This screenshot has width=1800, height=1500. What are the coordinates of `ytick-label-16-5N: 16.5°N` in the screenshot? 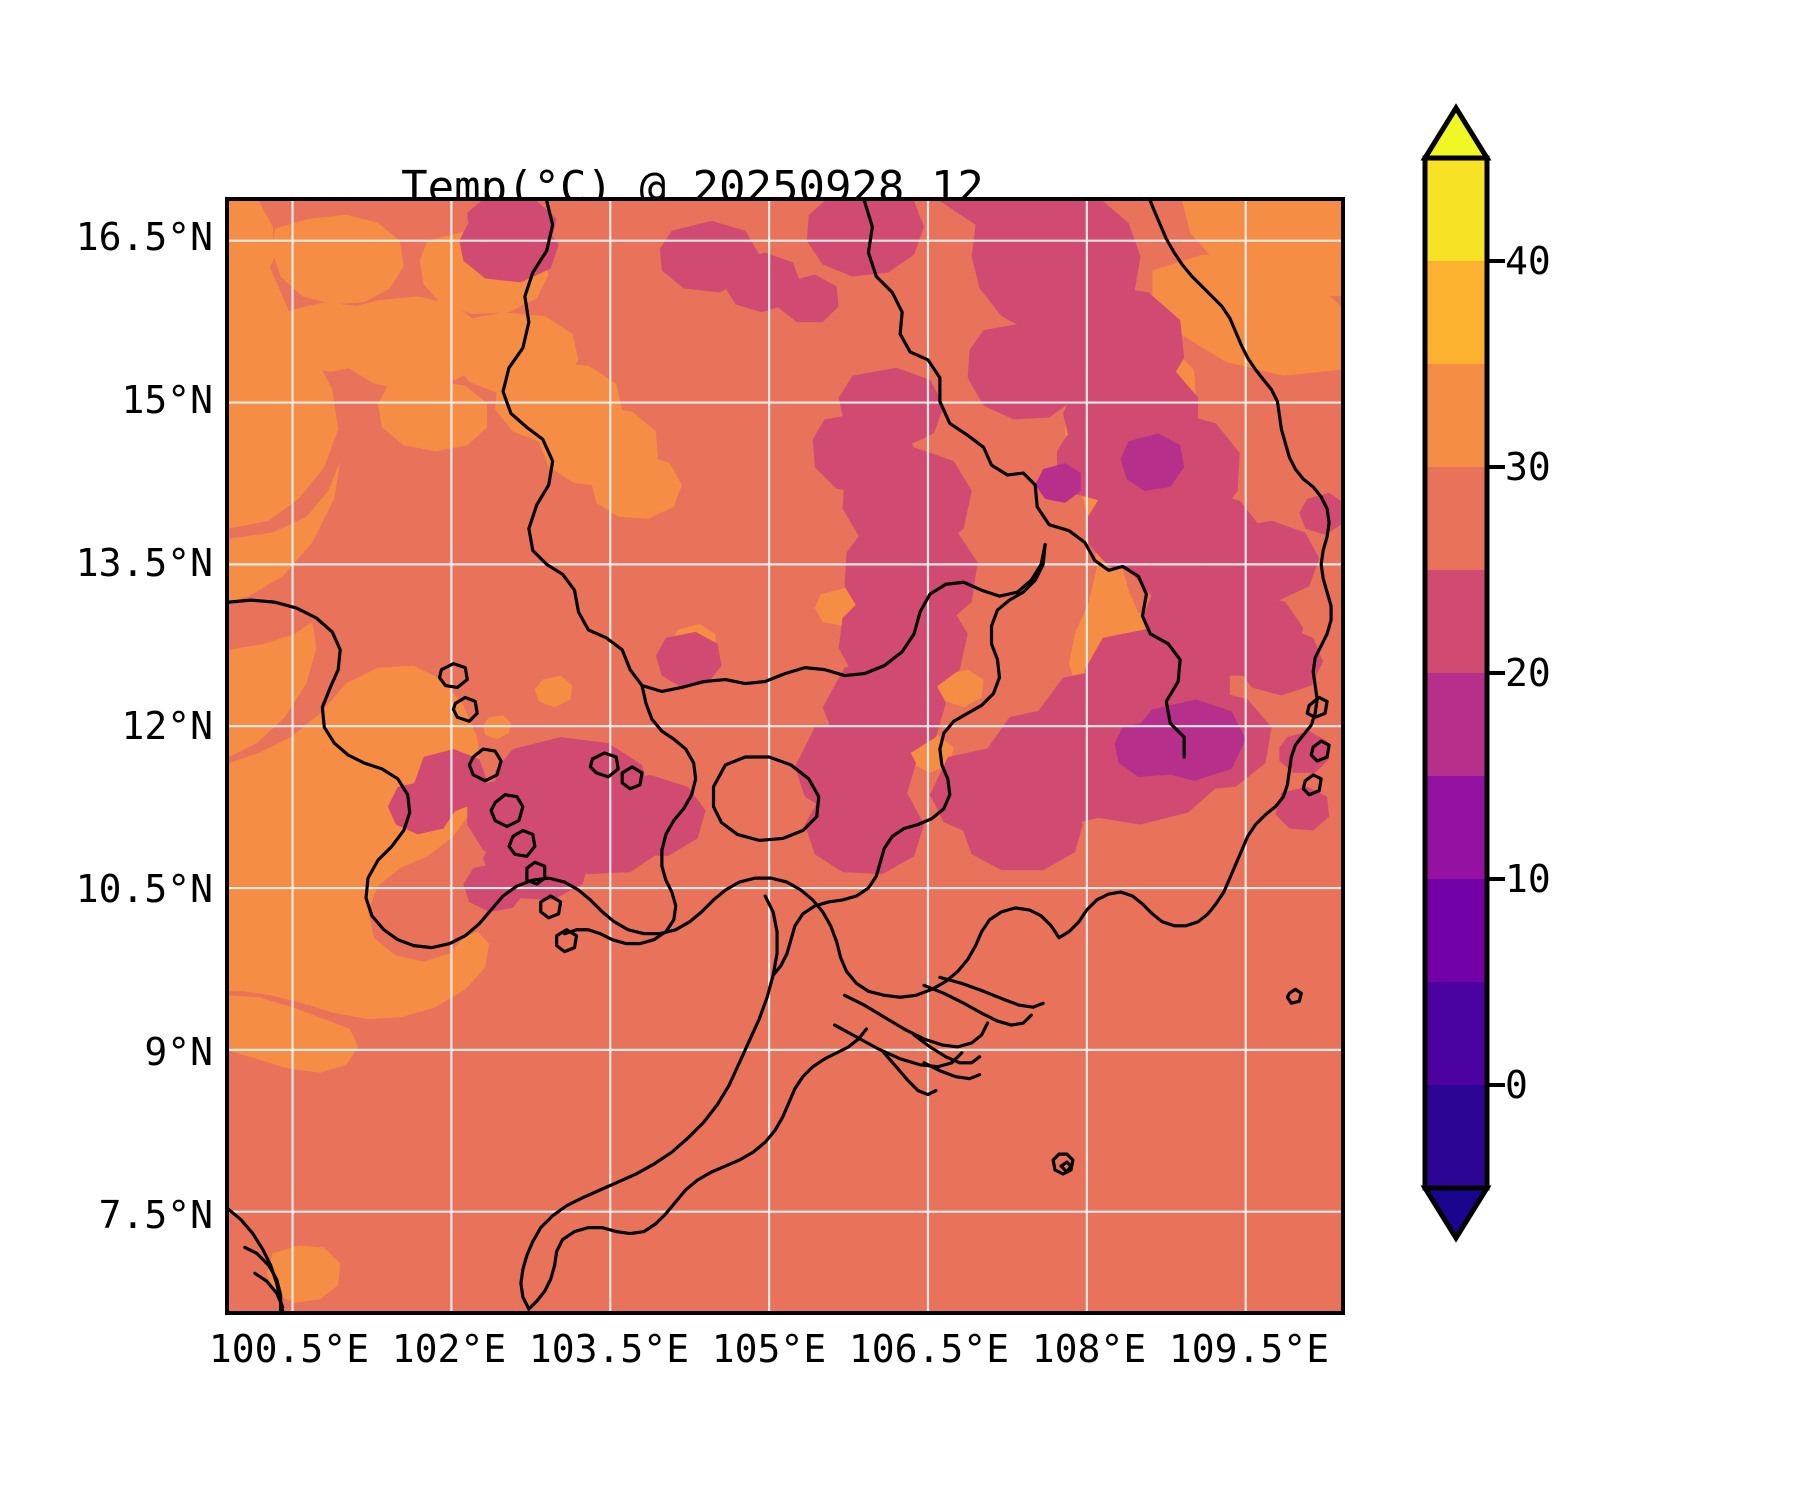 It's located at (144, 237).